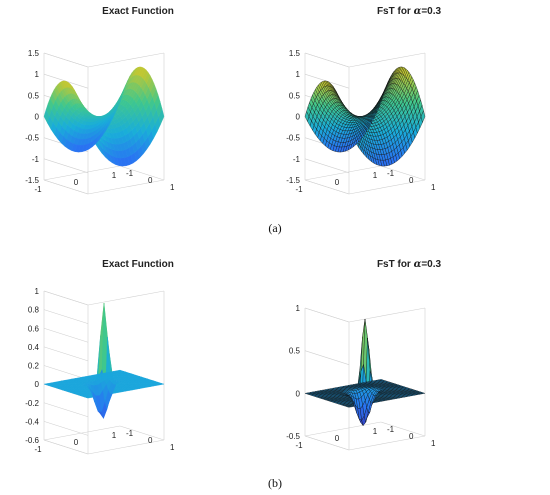 The width and height of the screenshot is (550, 495). Describe the element at coordinates (274, 228) in the screenshot. I see `subfigure-caption: (a)` at that location.